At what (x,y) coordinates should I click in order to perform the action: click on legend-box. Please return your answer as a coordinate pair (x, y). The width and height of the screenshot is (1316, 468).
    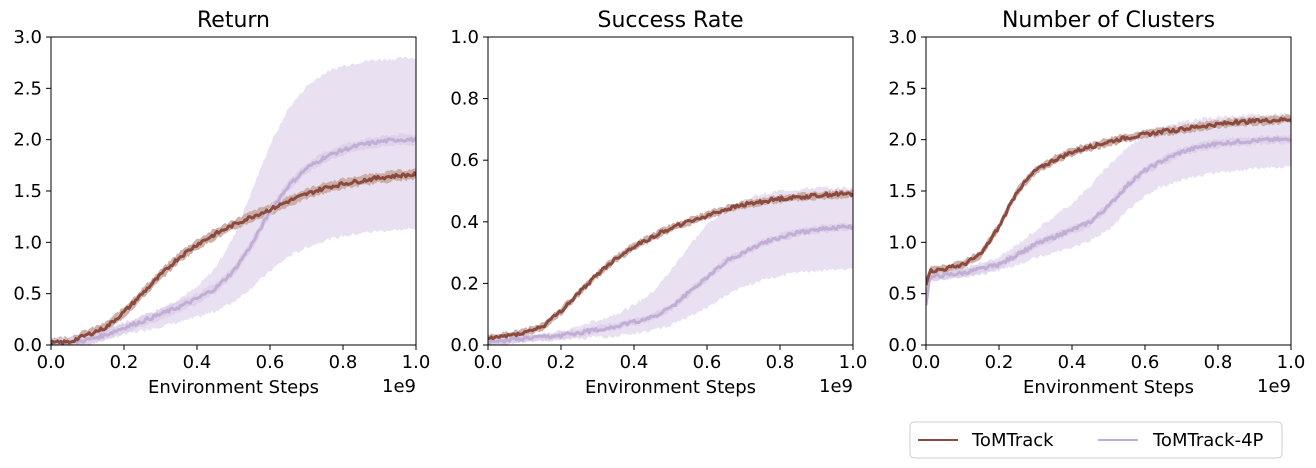
    Looking at the image, I should click on (1096, 440).